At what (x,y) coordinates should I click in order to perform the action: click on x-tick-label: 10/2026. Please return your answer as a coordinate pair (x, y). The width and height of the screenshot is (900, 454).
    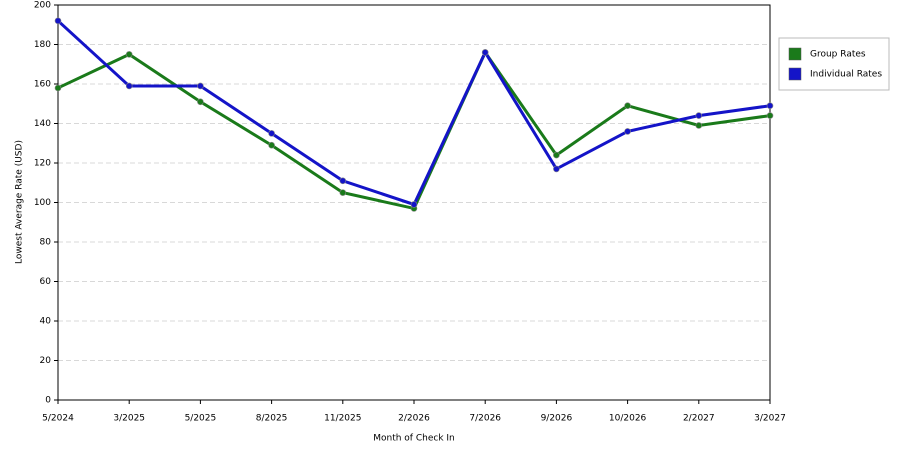
    Looking at the image, I should click on (628, 419).